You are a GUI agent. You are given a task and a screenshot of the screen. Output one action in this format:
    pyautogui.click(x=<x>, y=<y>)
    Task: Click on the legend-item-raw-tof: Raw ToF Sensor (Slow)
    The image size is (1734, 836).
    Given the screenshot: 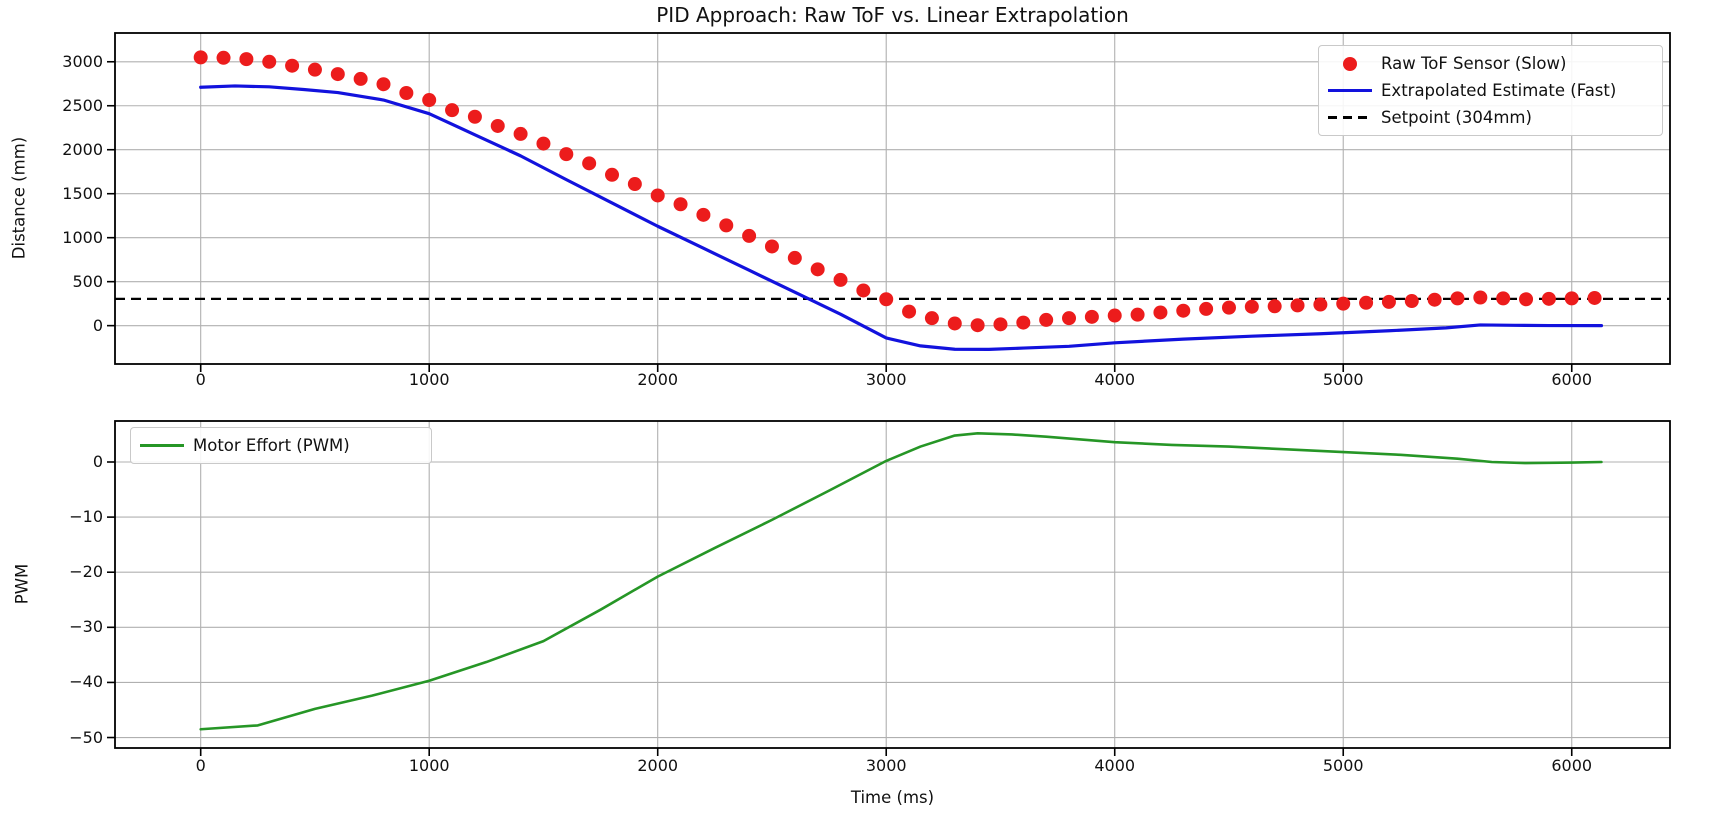 What is the action you would take?
    pyautogui.click(x=1490, y=63)
    